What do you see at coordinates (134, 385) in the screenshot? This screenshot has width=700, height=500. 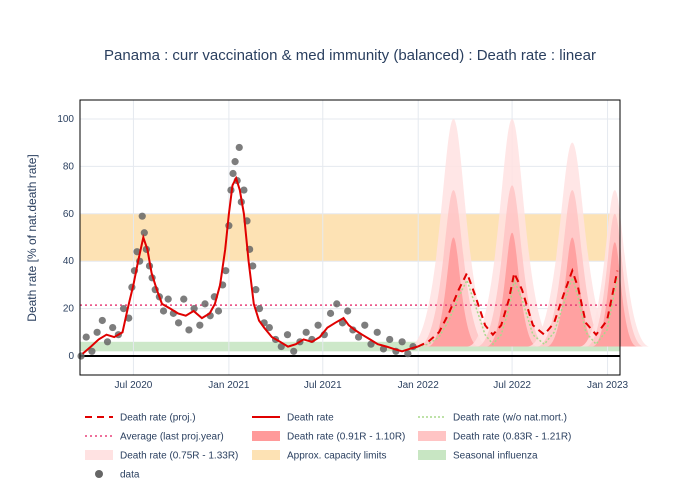 I see `x-tick-label: Jul 2020` at bounding box center [134, 385].